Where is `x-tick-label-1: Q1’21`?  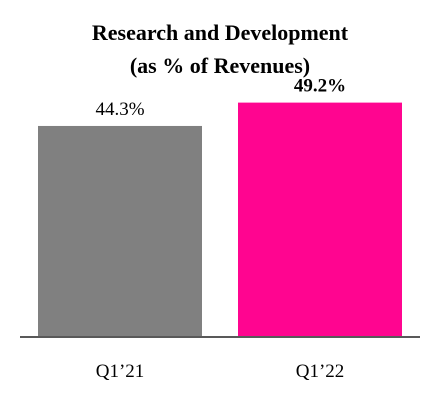
x-tick-label-1: Q1’21 is located at coordinates (120, 371).